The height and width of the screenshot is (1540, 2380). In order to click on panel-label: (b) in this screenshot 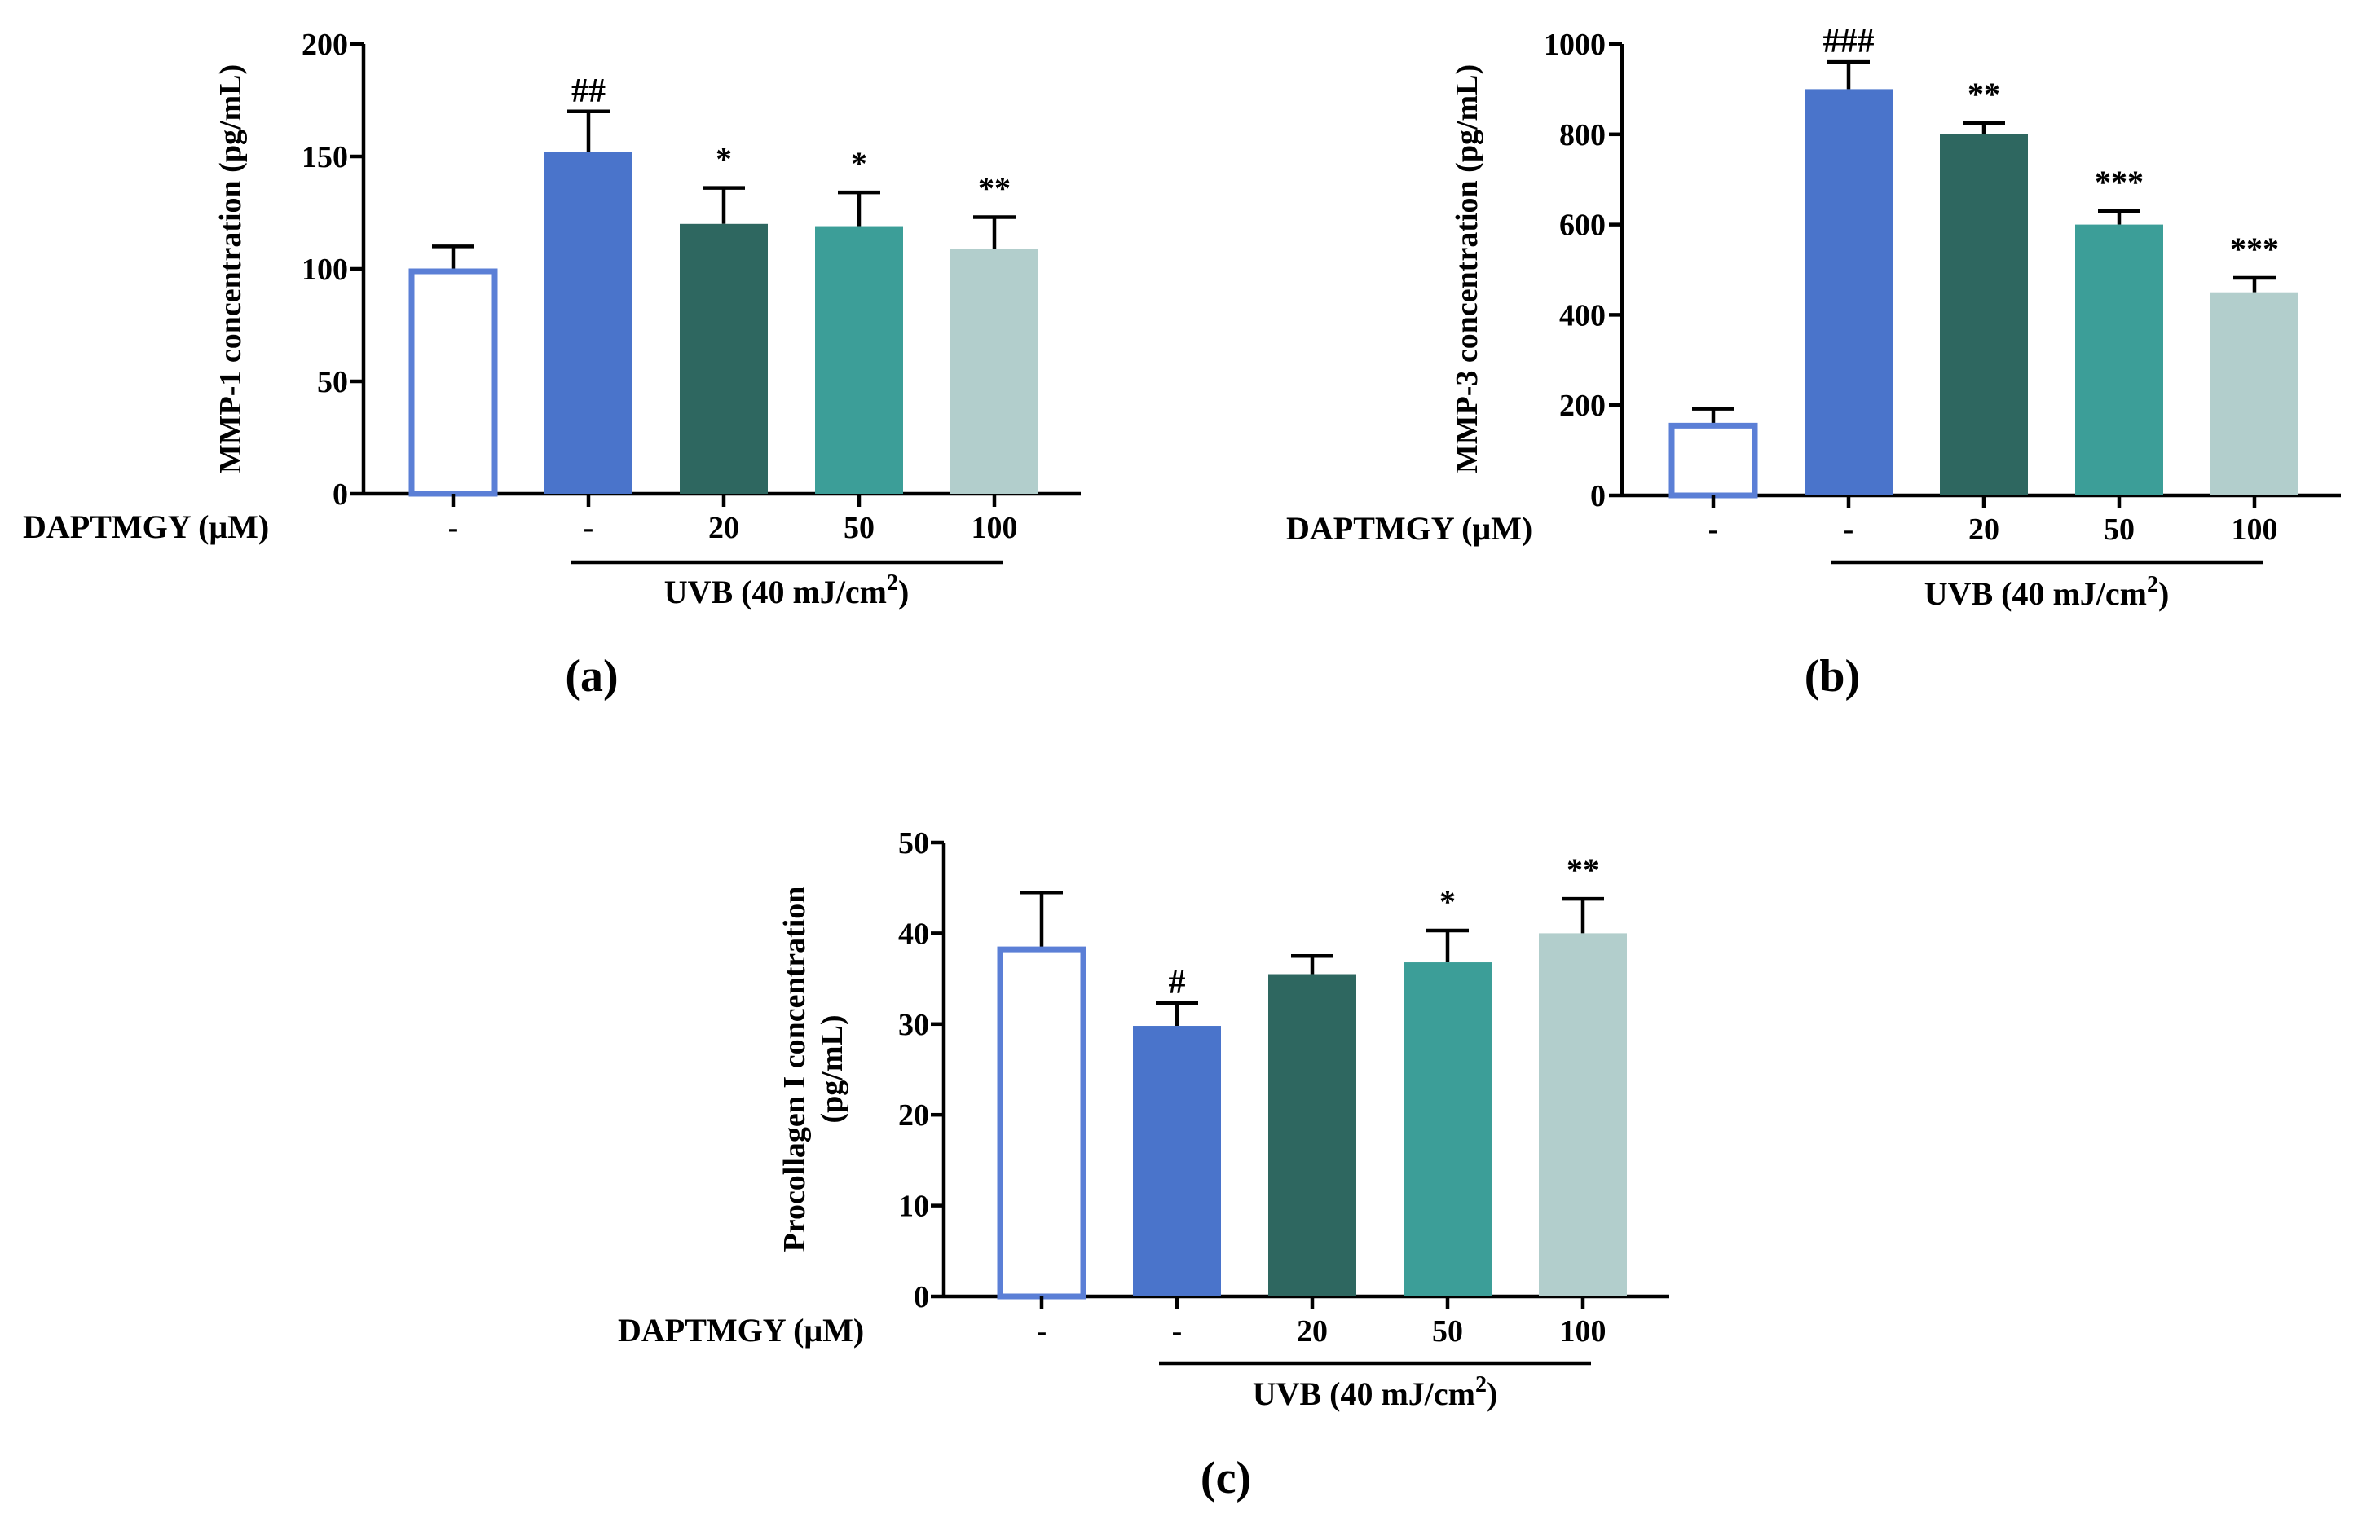, I will do `click(1833, 676)`.